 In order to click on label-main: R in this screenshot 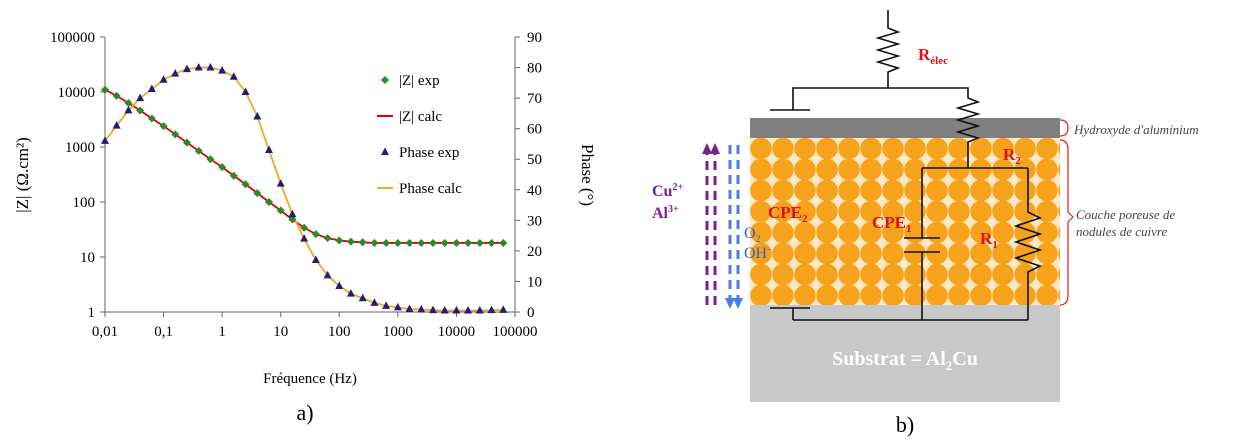, I will do `click(986, 238)`.